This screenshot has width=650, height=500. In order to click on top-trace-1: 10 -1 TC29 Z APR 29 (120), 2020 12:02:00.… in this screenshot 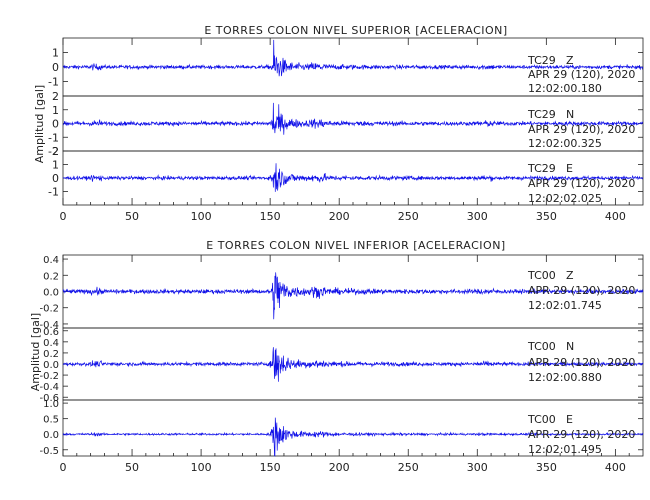, I will do `click(346, 67)`.